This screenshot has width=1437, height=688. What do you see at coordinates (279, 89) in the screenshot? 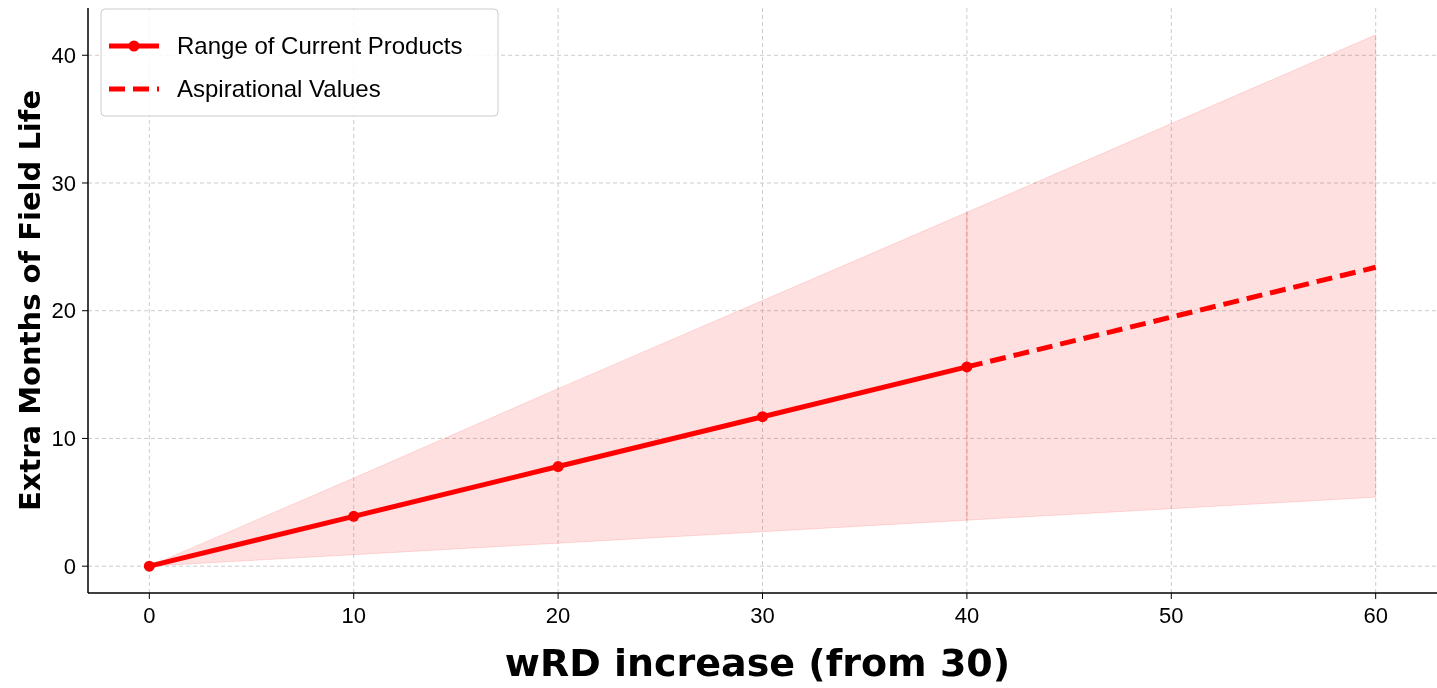
I see `legend-label: Aspirational Values` at bounding box center [279, 89].